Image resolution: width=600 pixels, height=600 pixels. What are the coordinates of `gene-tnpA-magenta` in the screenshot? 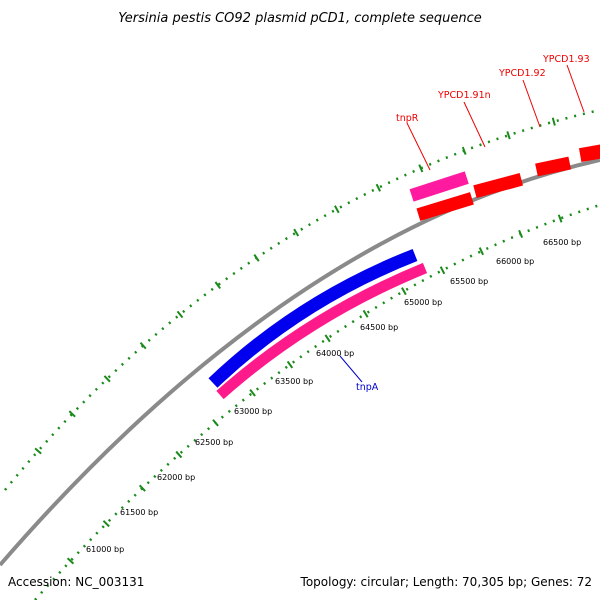 It's located at (322, 331).